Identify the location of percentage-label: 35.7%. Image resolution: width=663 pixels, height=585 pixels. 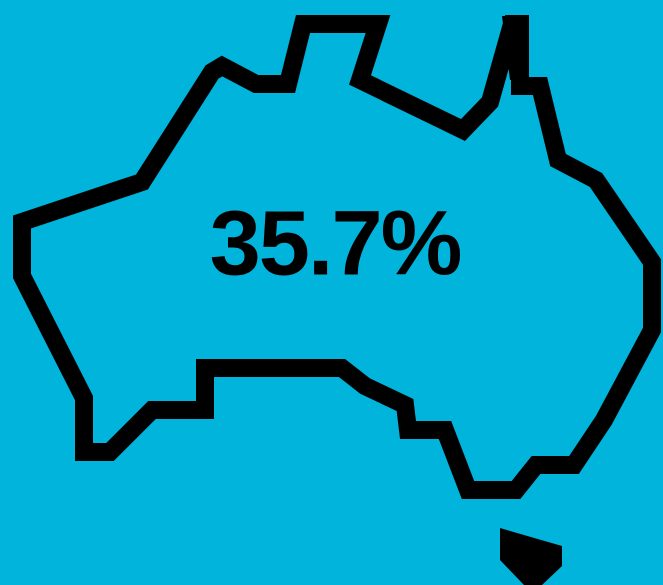
(335, 243).